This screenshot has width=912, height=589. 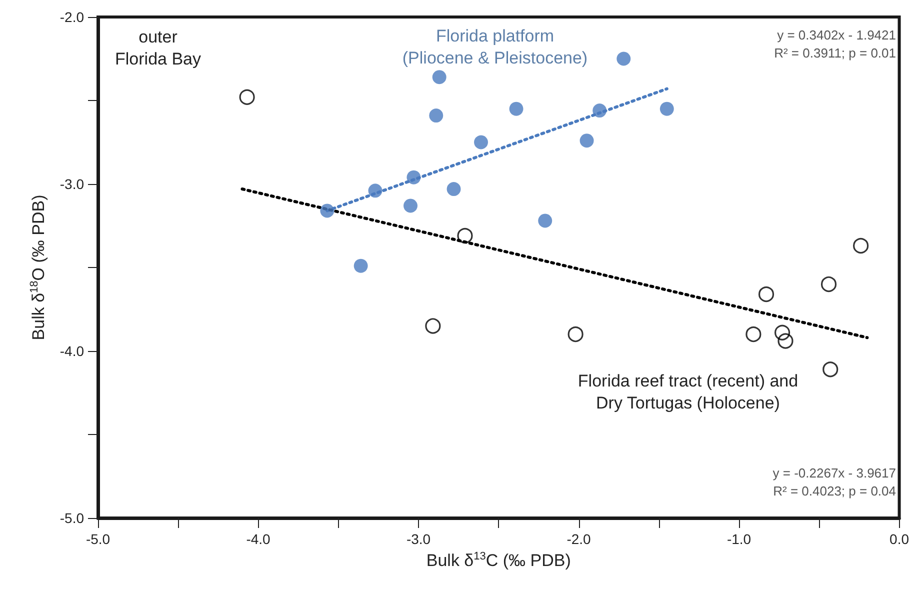 What do you see at coordinates (72, 518) in the screenshot?
I see `y-tick-label: -5.0` at bounding box center [72, 518].